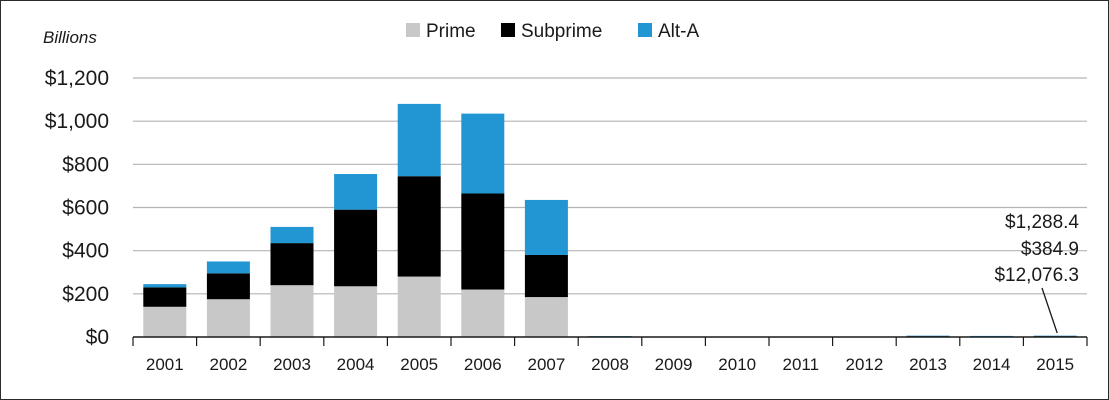 The image size is (1109, 400). I want to click on bar-alt-a-2002, so click(228, 267).